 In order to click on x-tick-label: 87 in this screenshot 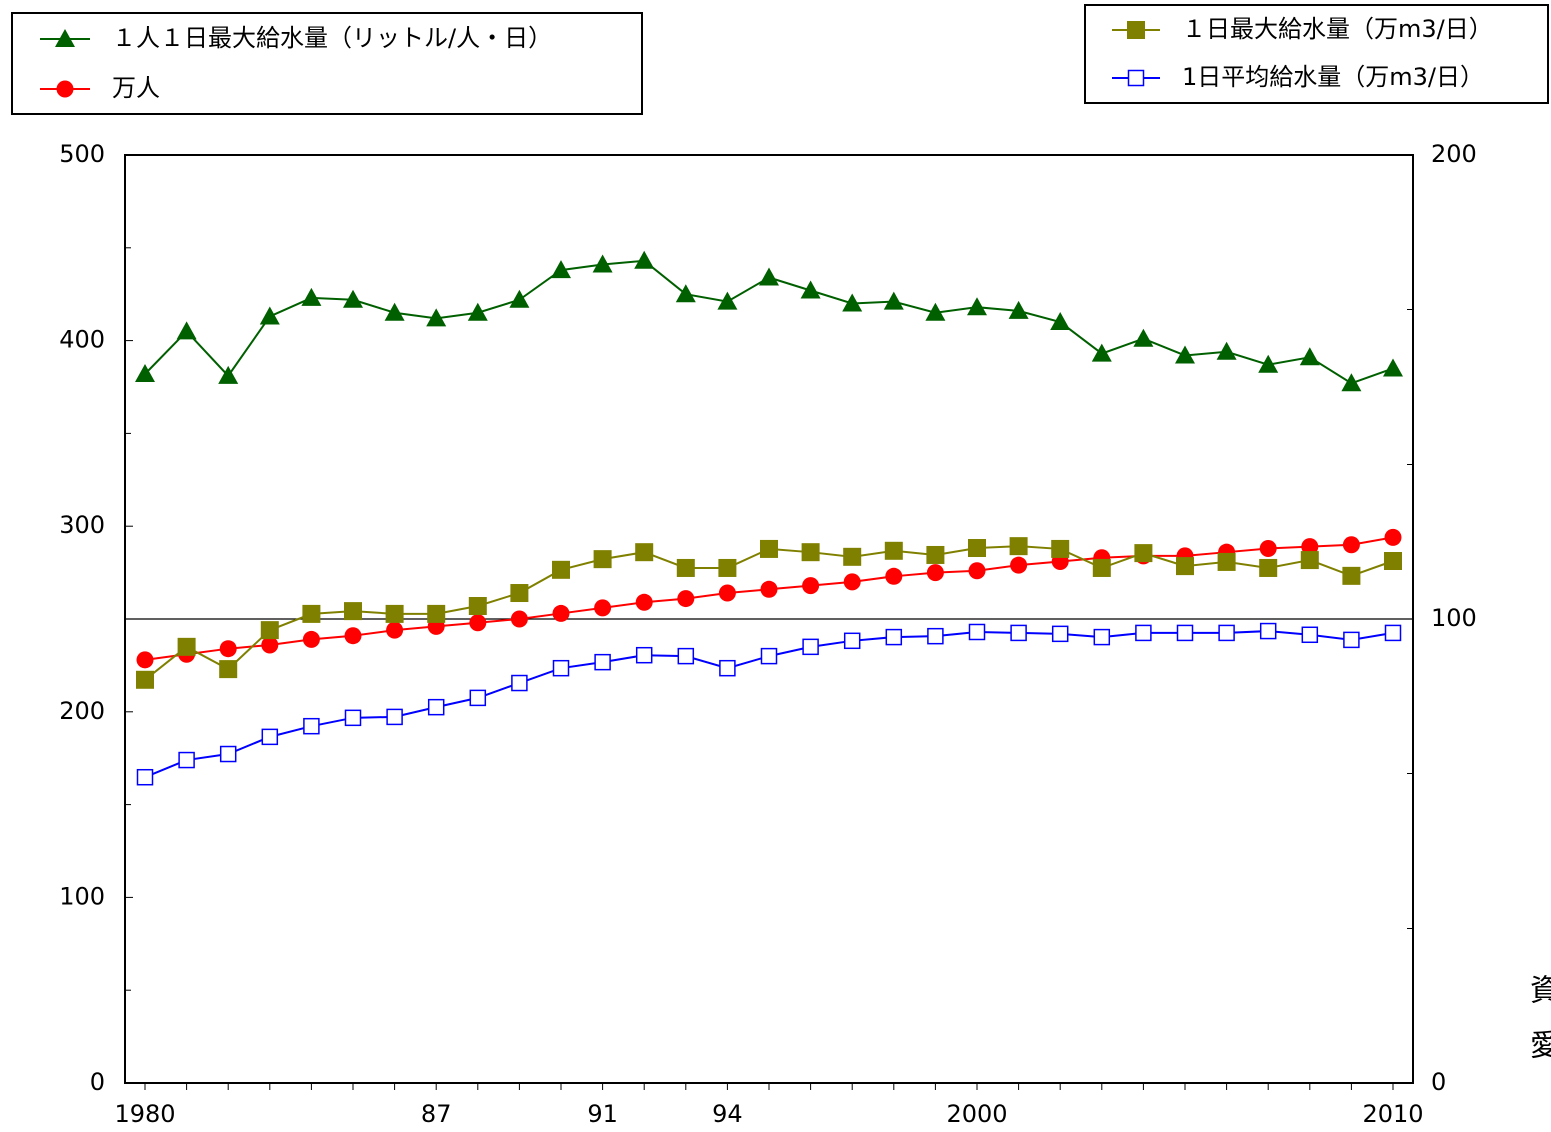, I will do `click(436, 1114)`.